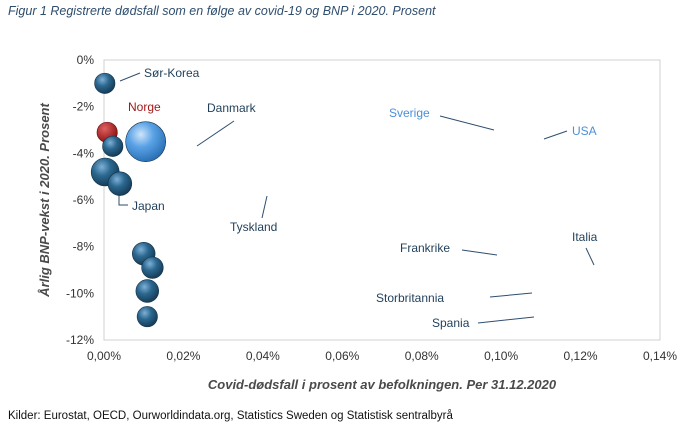 The image size is (695, 433). Describe the element at coordinates (409, 113) in the screenshot. I see `label-sverige: Sverige` at that location.